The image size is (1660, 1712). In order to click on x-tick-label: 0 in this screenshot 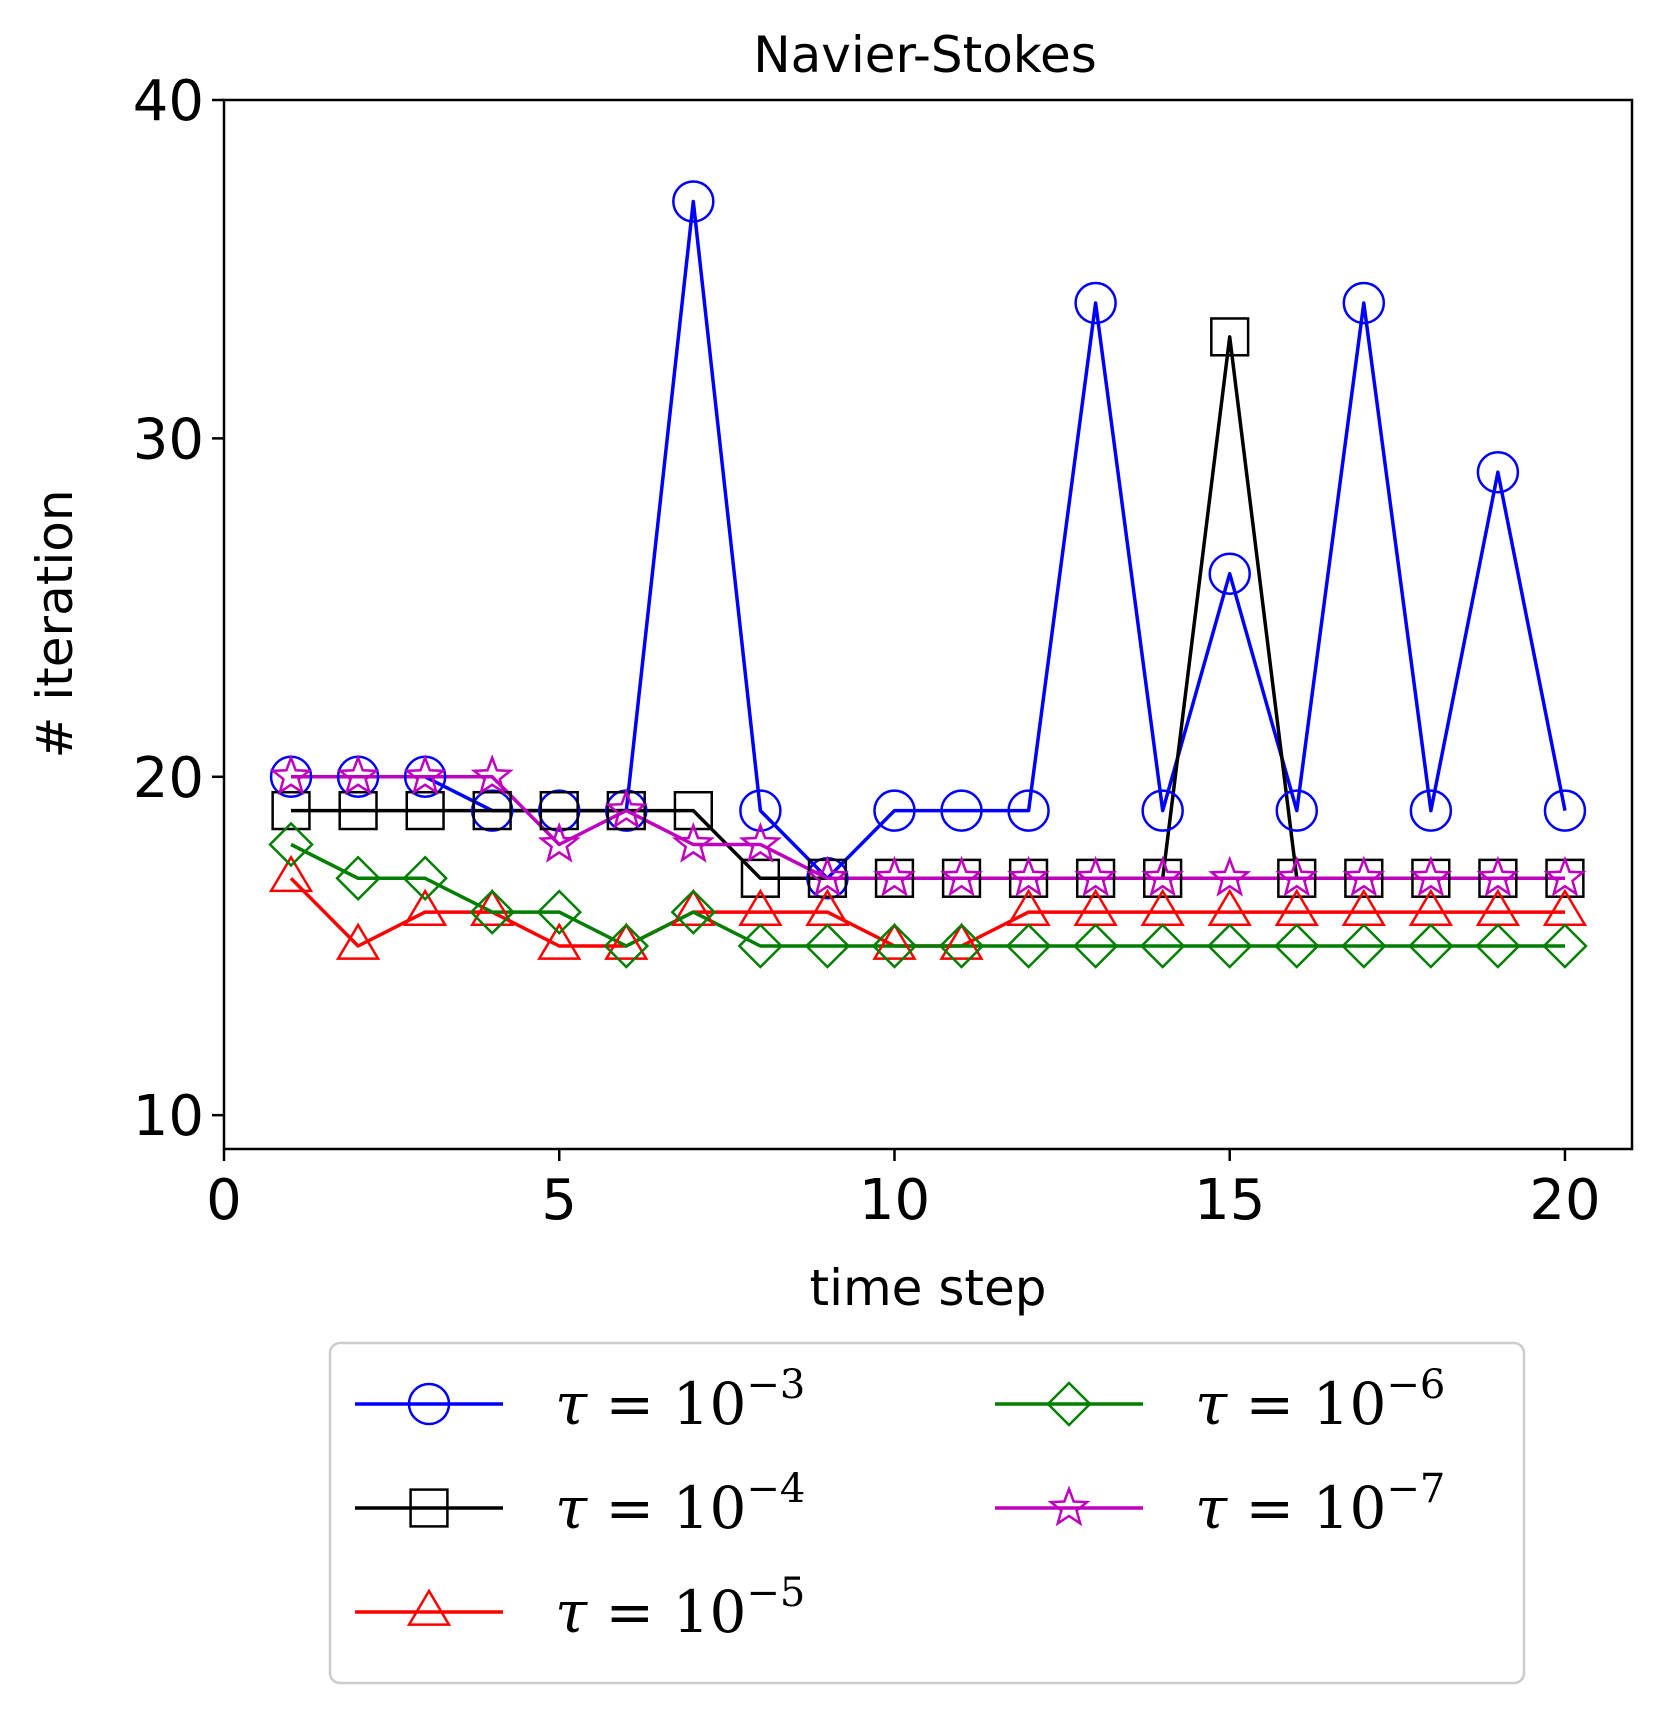, I will do `click(224, 1200)`.